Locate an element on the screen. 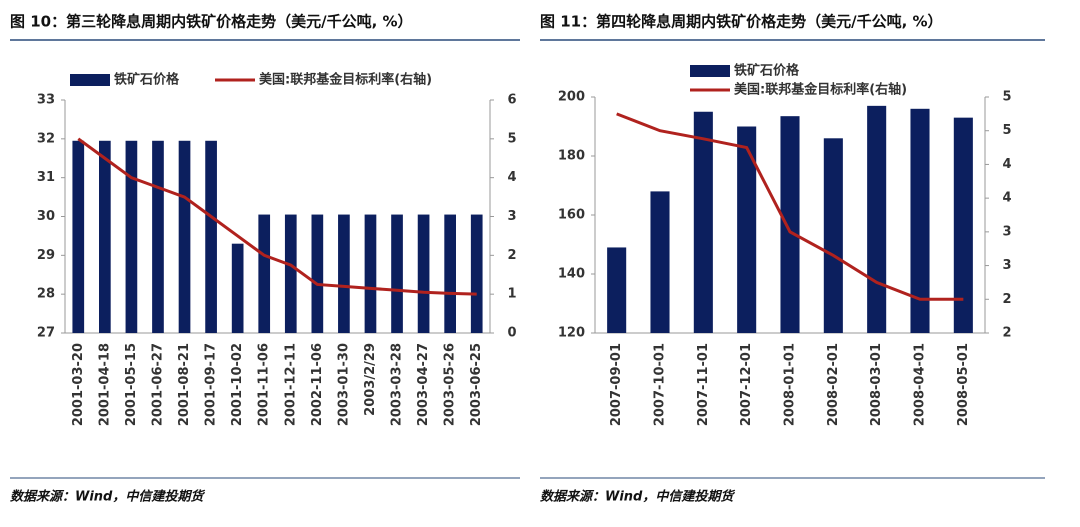 This screenshot has height=527, width=1080. y-tick-label: 180 is located at coordinates (571, 156).